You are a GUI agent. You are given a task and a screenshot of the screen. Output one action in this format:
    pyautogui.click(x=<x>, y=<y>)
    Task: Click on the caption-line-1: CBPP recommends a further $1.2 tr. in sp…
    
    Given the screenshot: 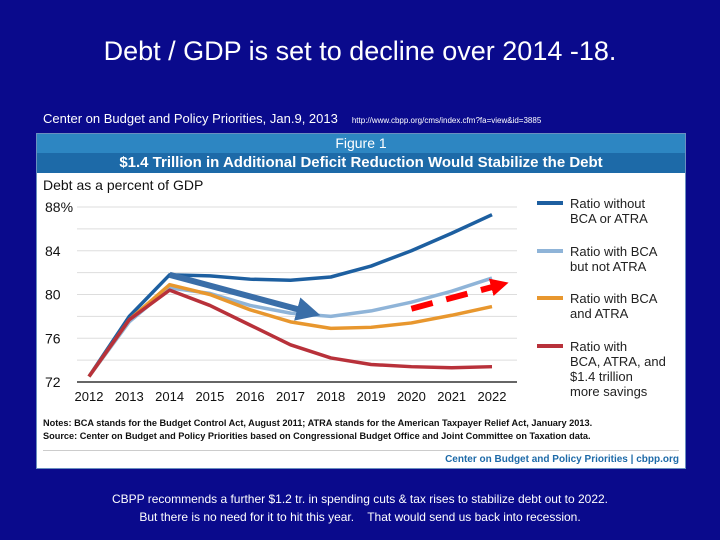 What is the action you would take?
    pyautogui.click(x=360, y=499)
    